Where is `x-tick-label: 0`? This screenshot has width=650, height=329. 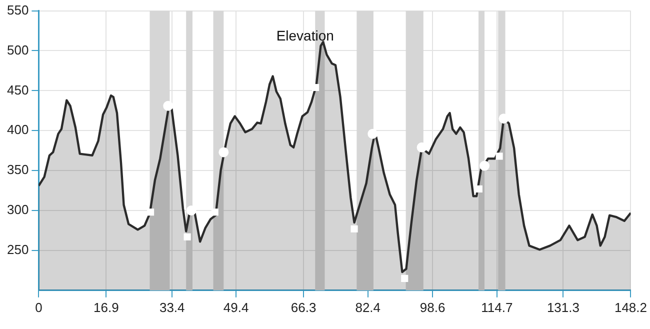 x-tick-label: 0 is located at coordinates (38, 307).